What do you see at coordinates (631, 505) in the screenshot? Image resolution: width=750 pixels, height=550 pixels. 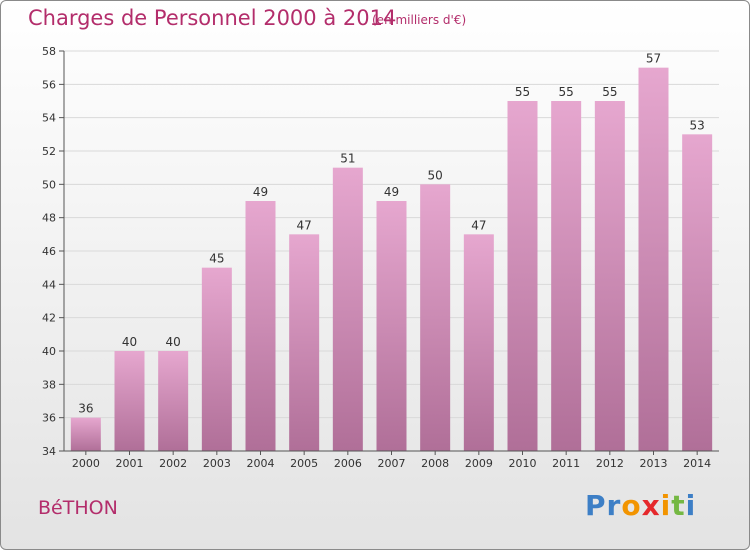 I see `logo-letter: o` at bounding box center [631, 505].